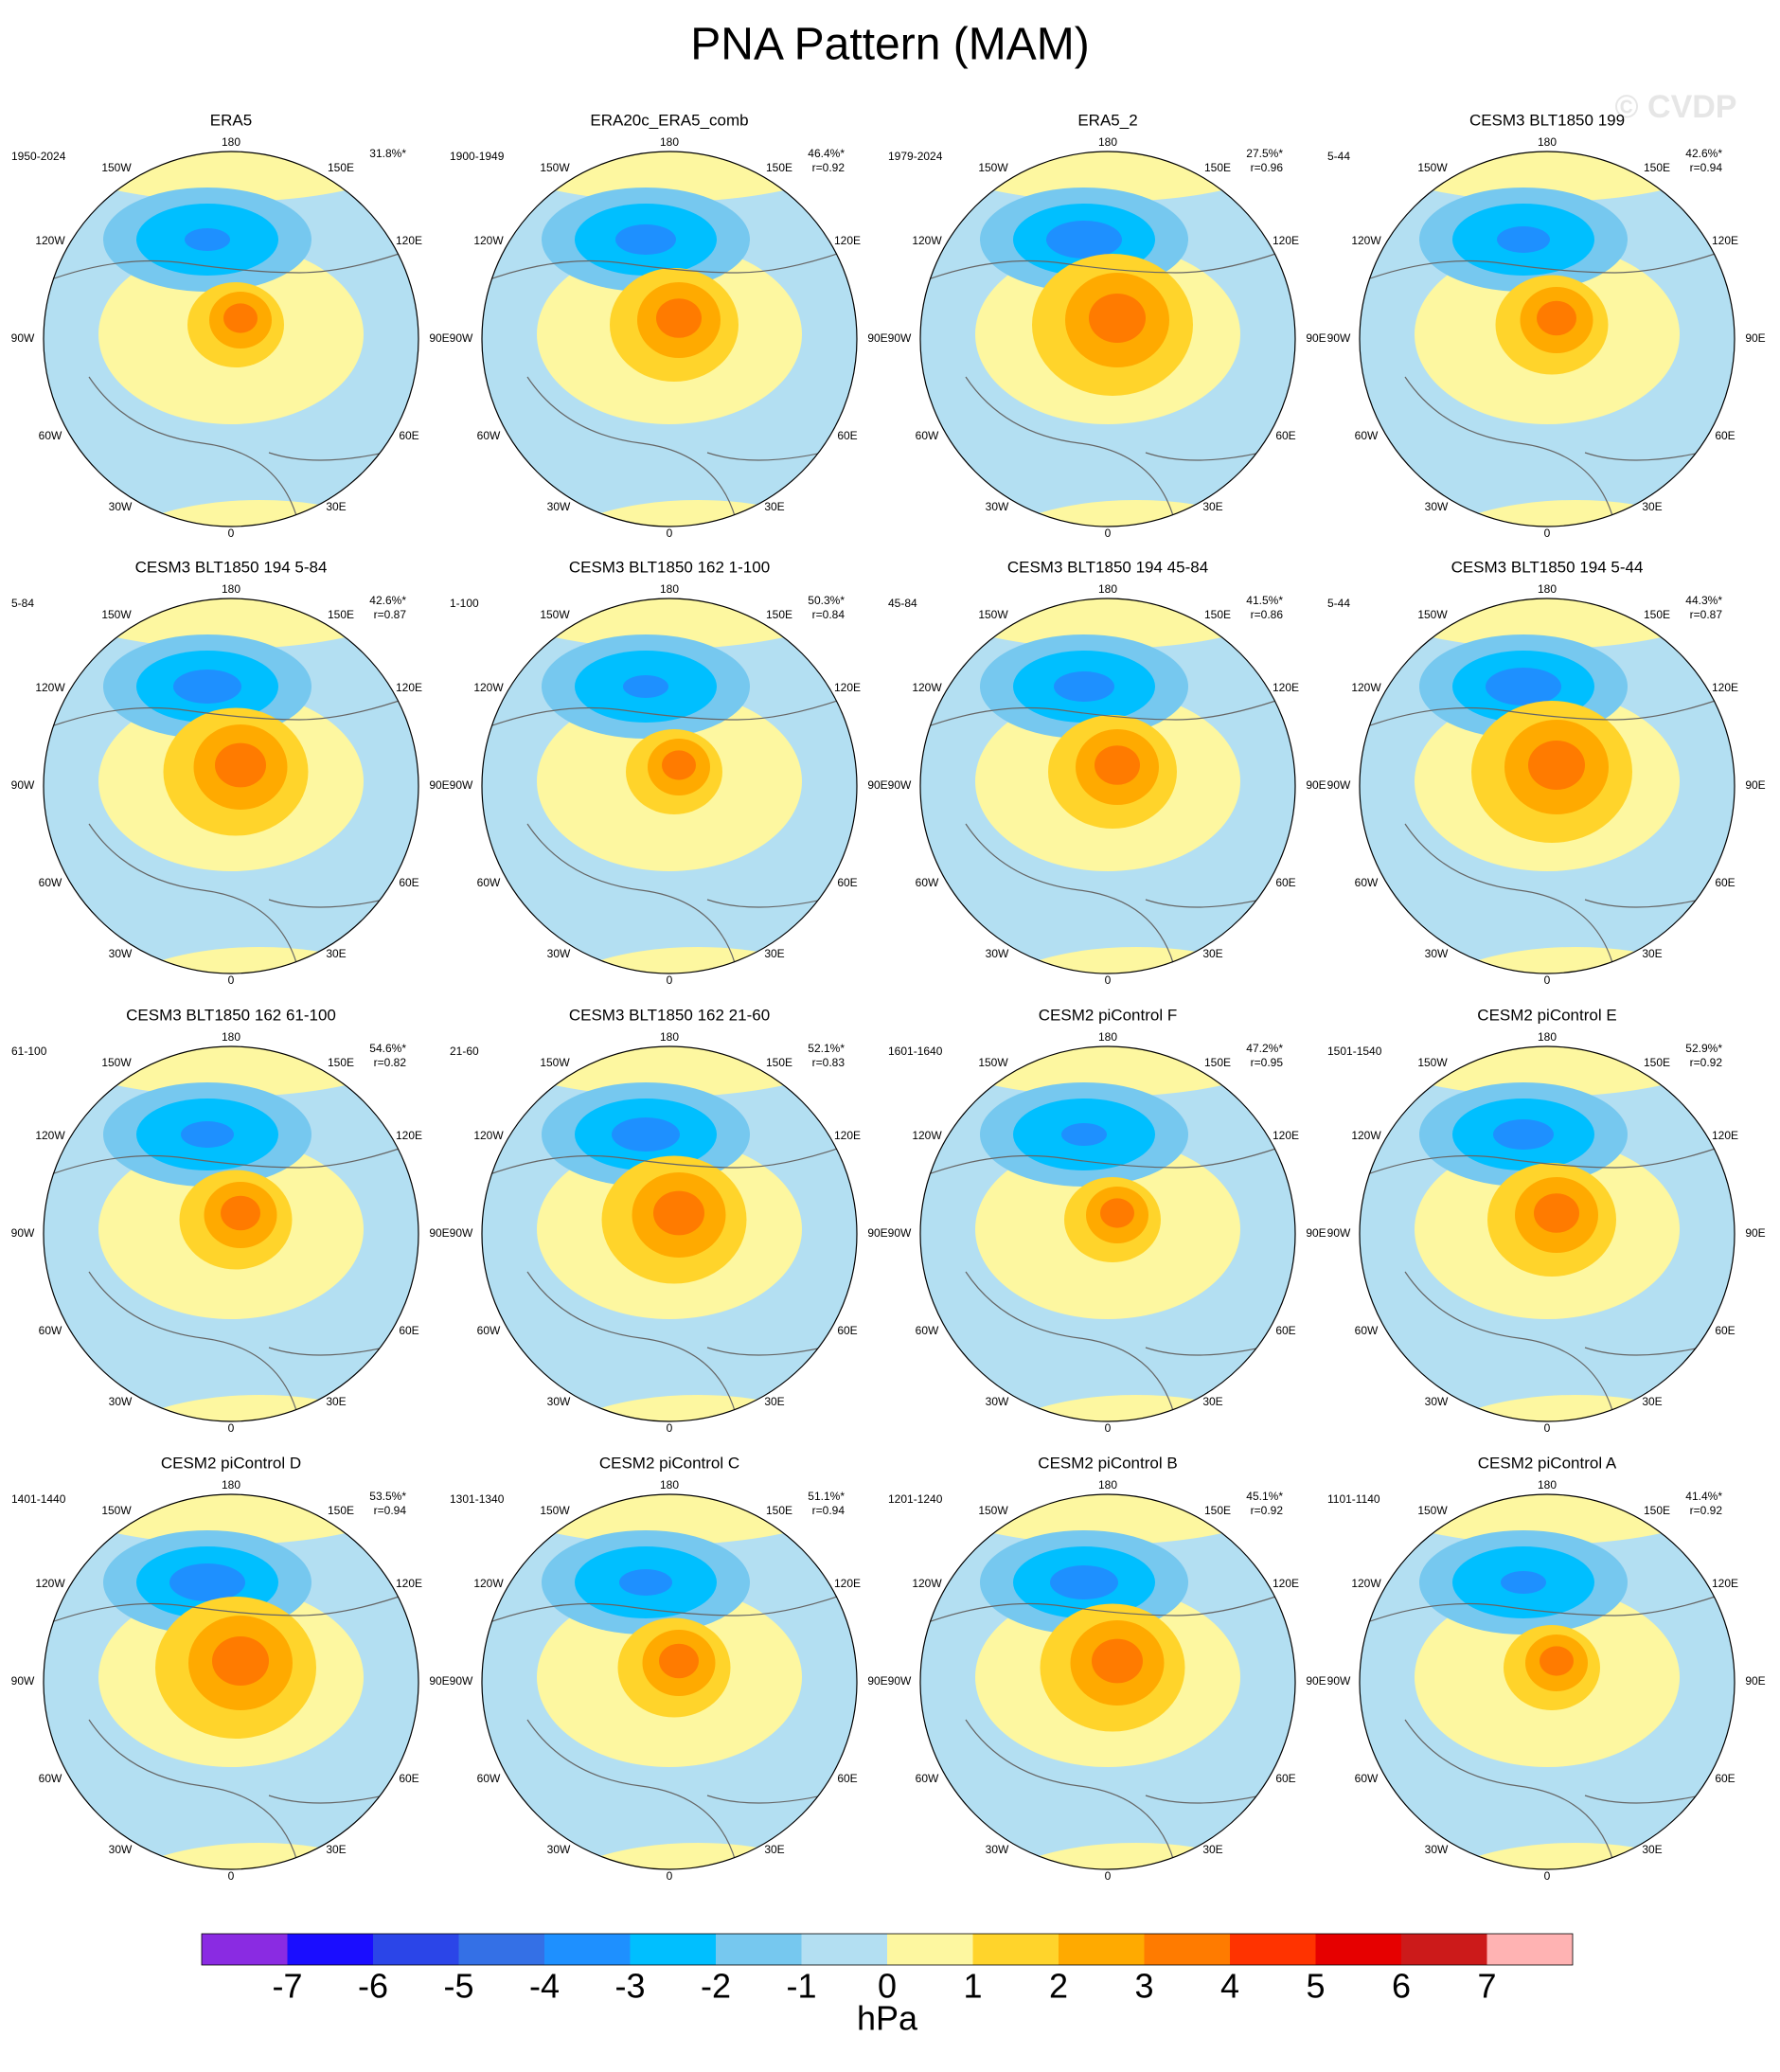 The width and height of the screenshot is (1780, 2072). What do you see at coordinates (38, 156) in the screenshot?
I see `panel-period: 1950-2024` at bounding box center [38, 156].